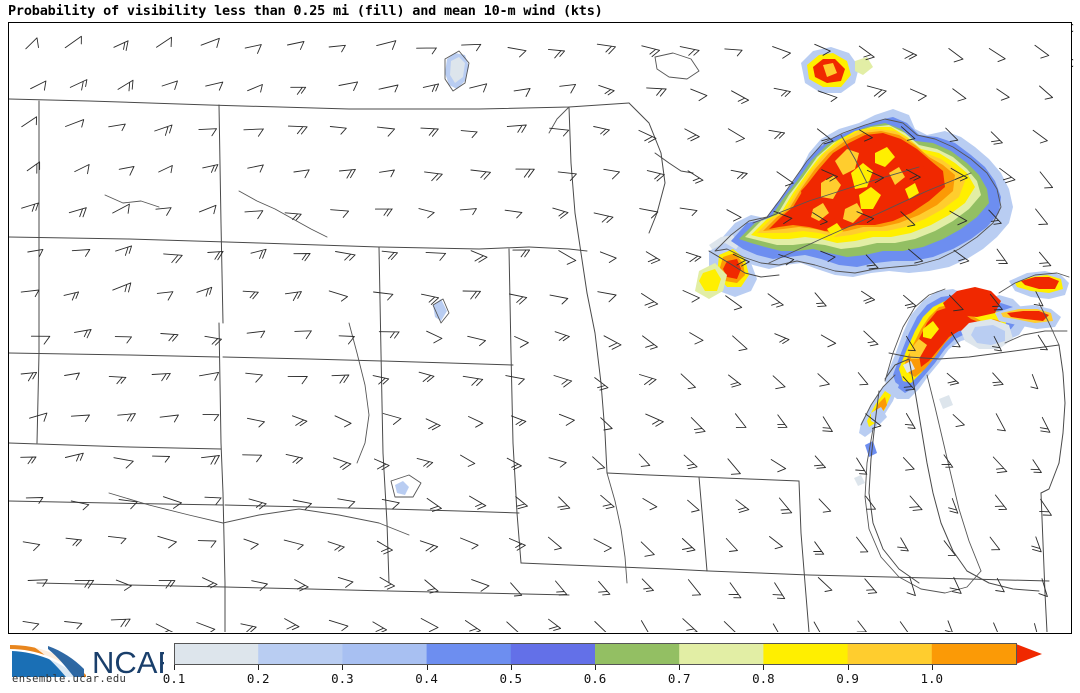 The width and height of the screenshot is (1080, 693). I want to click on ncar-logo: NCAR, so click(84, 663).